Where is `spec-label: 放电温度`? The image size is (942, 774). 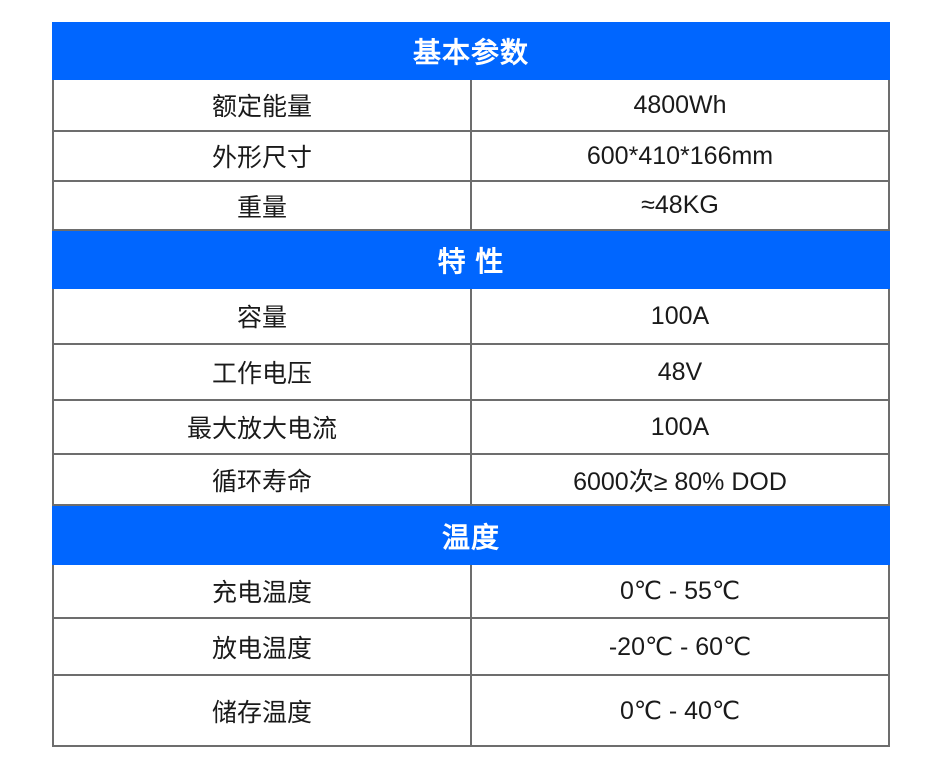
spec-label: 放电温度 is located at coordinates (263, 646).